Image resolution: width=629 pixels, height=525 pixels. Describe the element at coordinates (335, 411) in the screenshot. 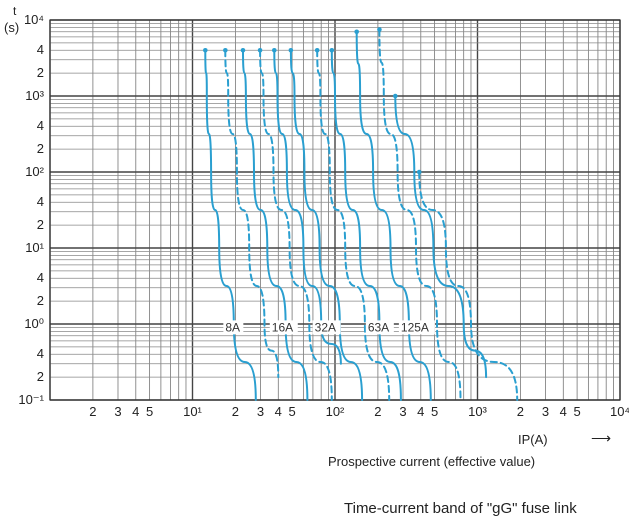

I see `x-tick-label: 10²` at that location.